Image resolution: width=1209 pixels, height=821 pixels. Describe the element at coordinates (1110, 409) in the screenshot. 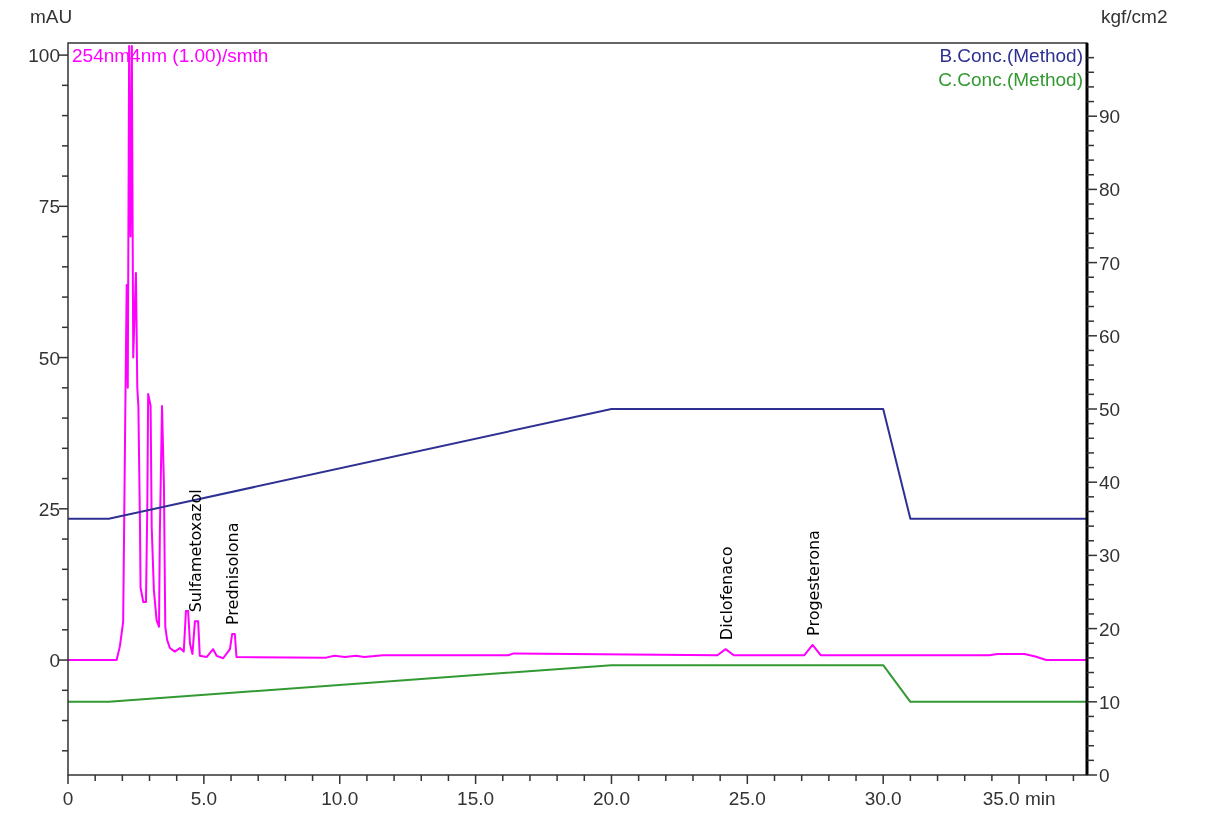

I see `y2-tick-label: 50` at that location.